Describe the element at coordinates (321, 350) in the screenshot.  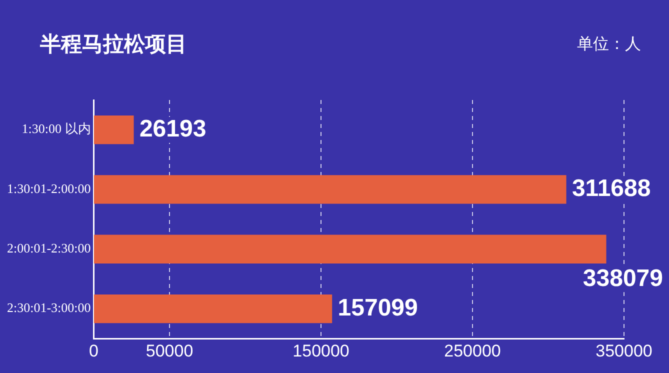
I see `x-tick-label: 150000` at that location.